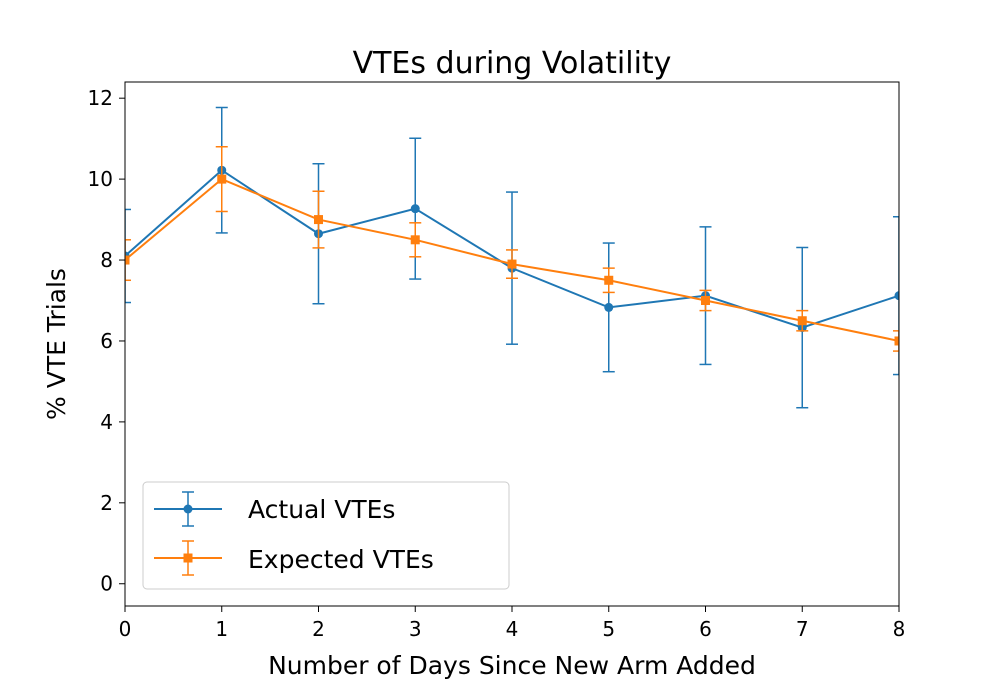 This screenshot has height=682, width=999. I want to click on x-tick-label: 4, so click(512, 629).